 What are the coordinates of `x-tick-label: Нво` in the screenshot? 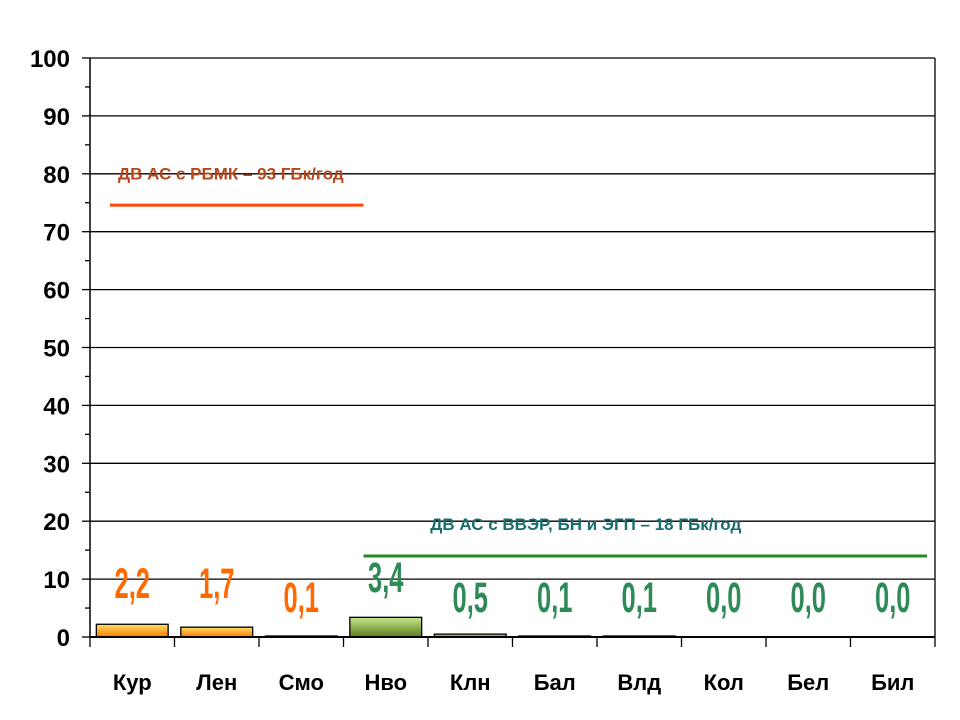 It's located at (385, 682).